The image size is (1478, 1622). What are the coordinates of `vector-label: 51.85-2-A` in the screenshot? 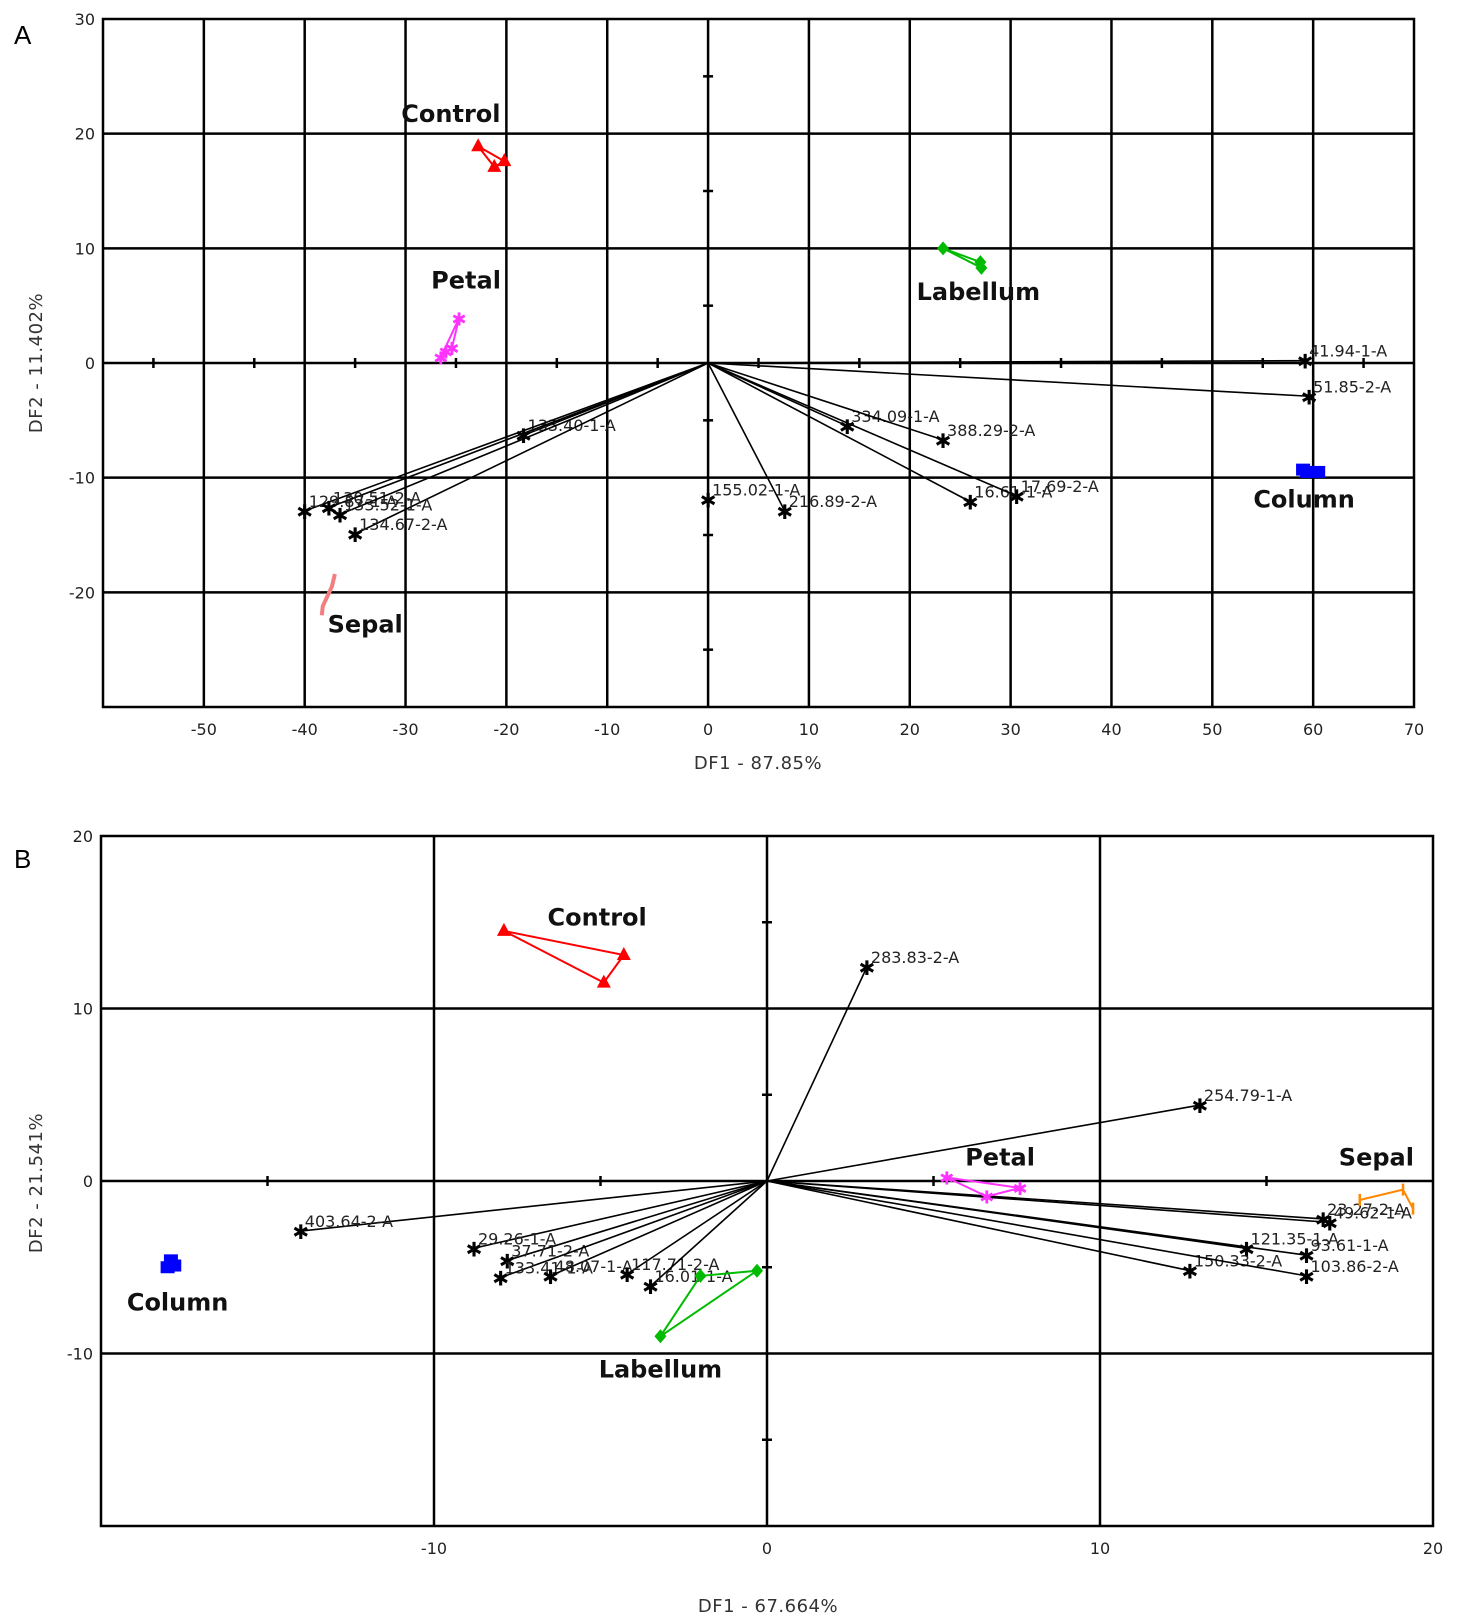 It's located at (1352, 386).